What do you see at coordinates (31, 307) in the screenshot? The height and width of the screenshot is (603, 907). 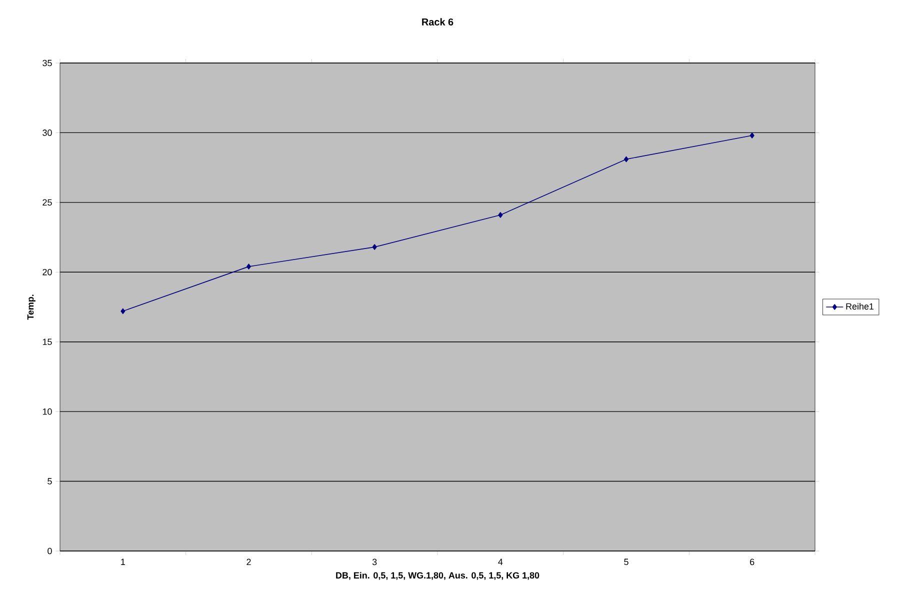 I see `y-axis-title: Temp.` at bounding box center [31, 307].